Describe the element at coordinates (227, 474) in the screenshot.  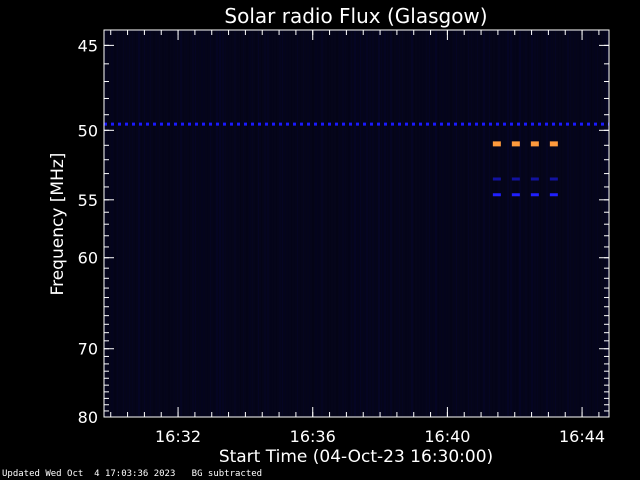
I see `background-note: BG subtracted` at that location.